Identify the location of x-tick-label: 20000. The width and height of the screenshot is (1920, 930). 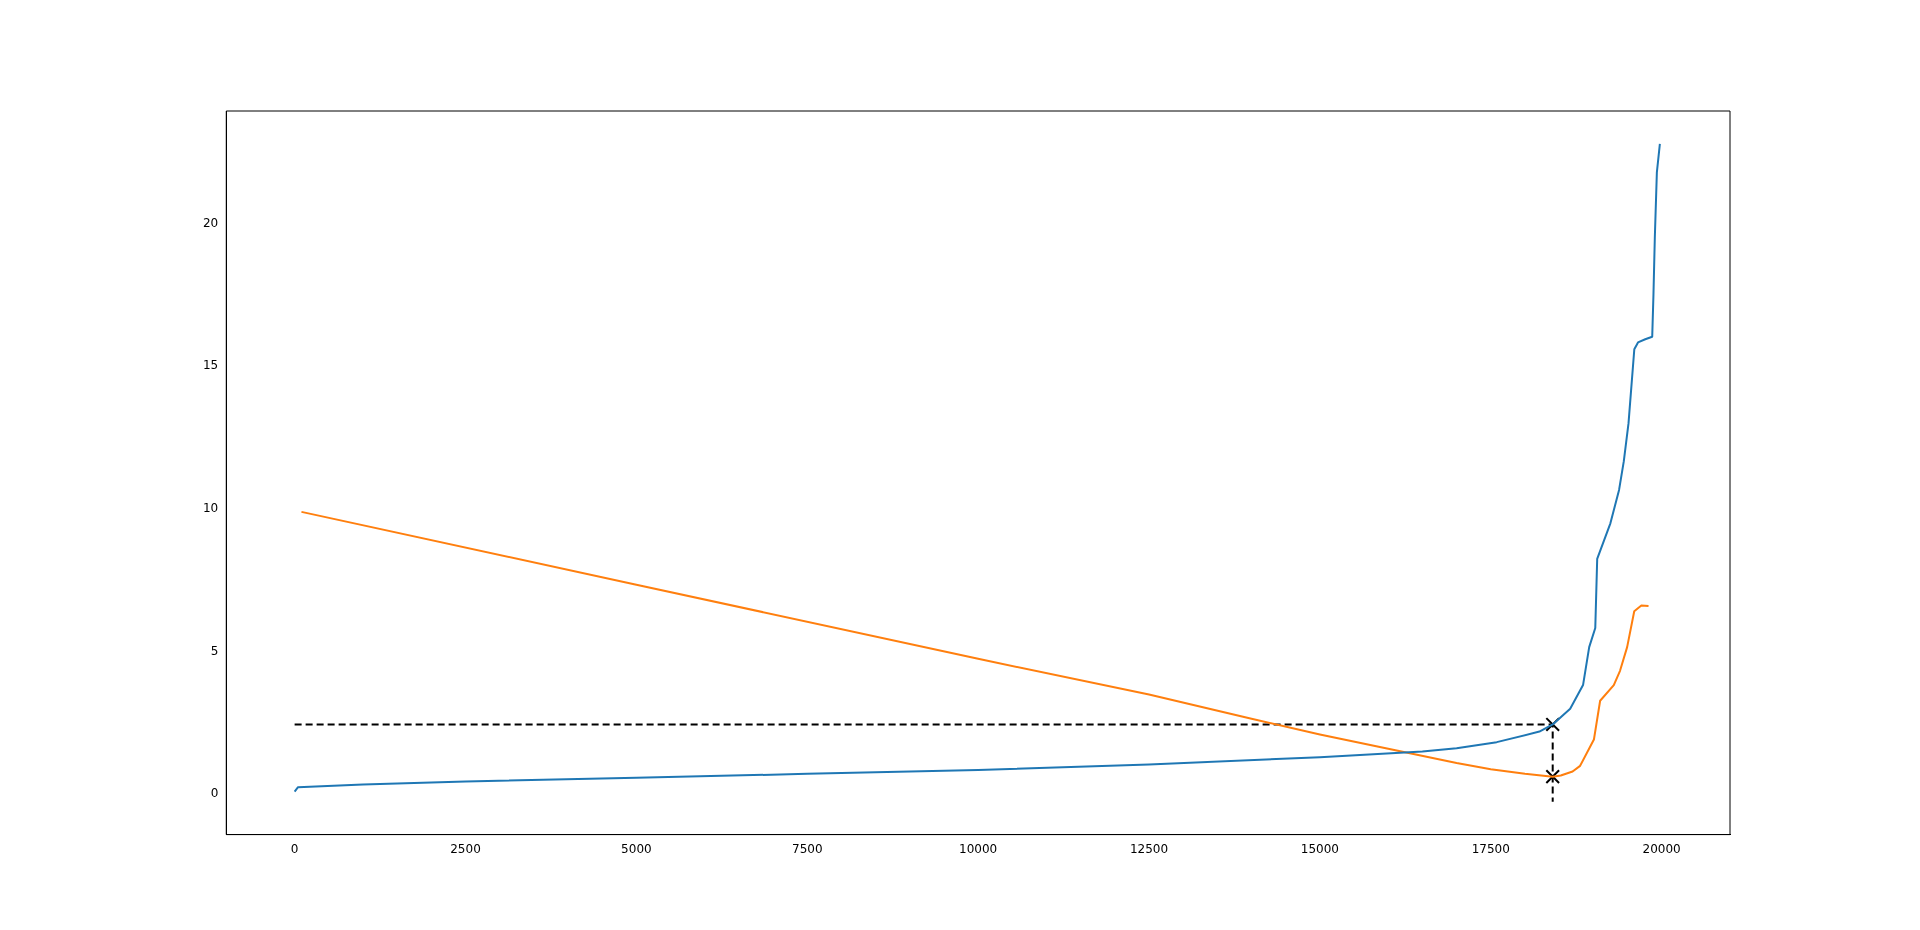
(1661, 848).